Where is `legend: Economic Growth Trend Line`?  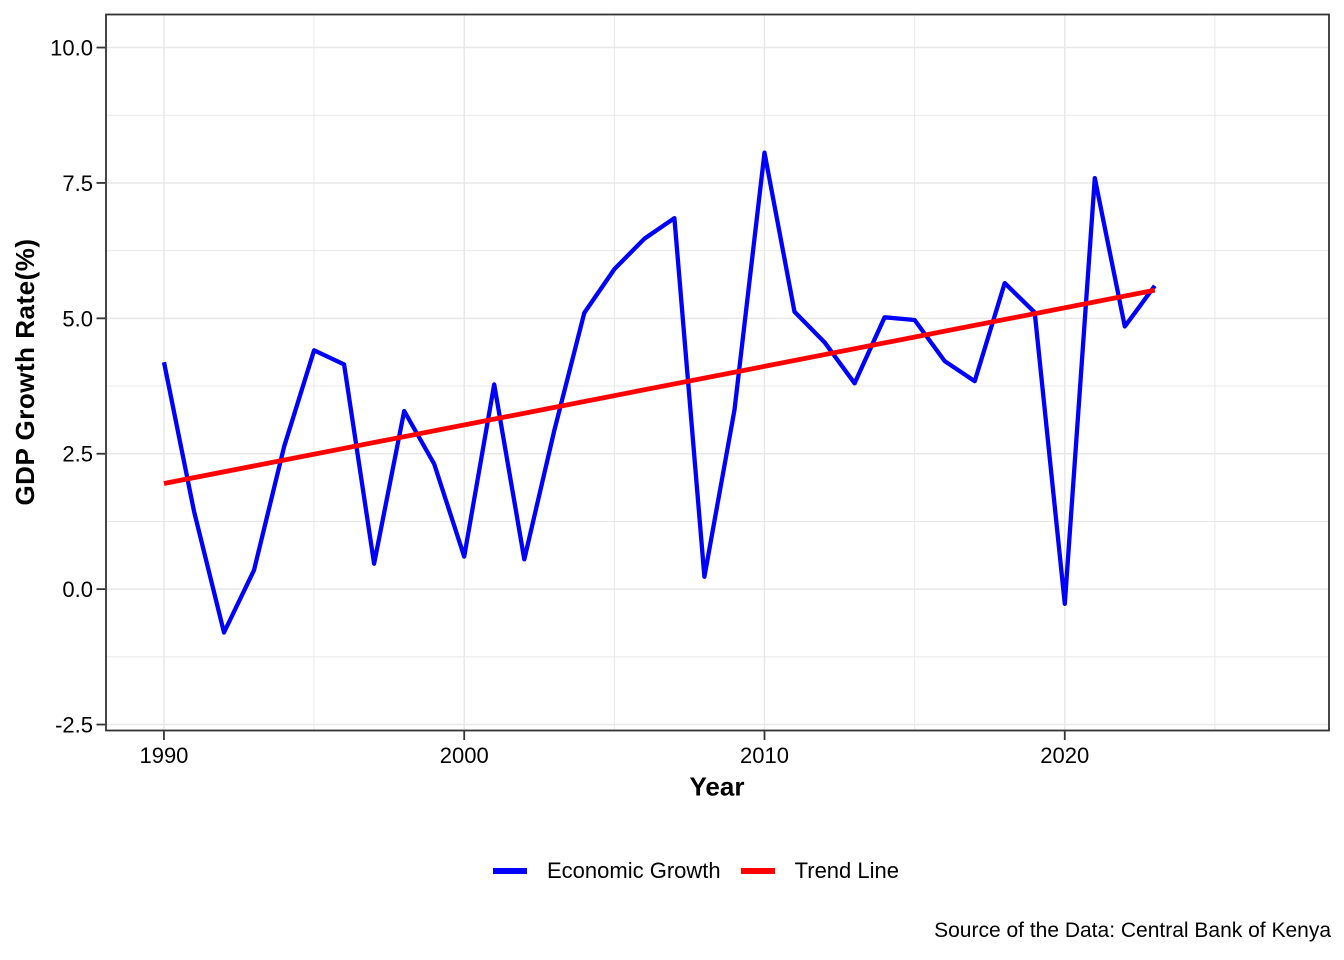
legend: Economic Growth Trend Line is located at coordinates (696, 871).